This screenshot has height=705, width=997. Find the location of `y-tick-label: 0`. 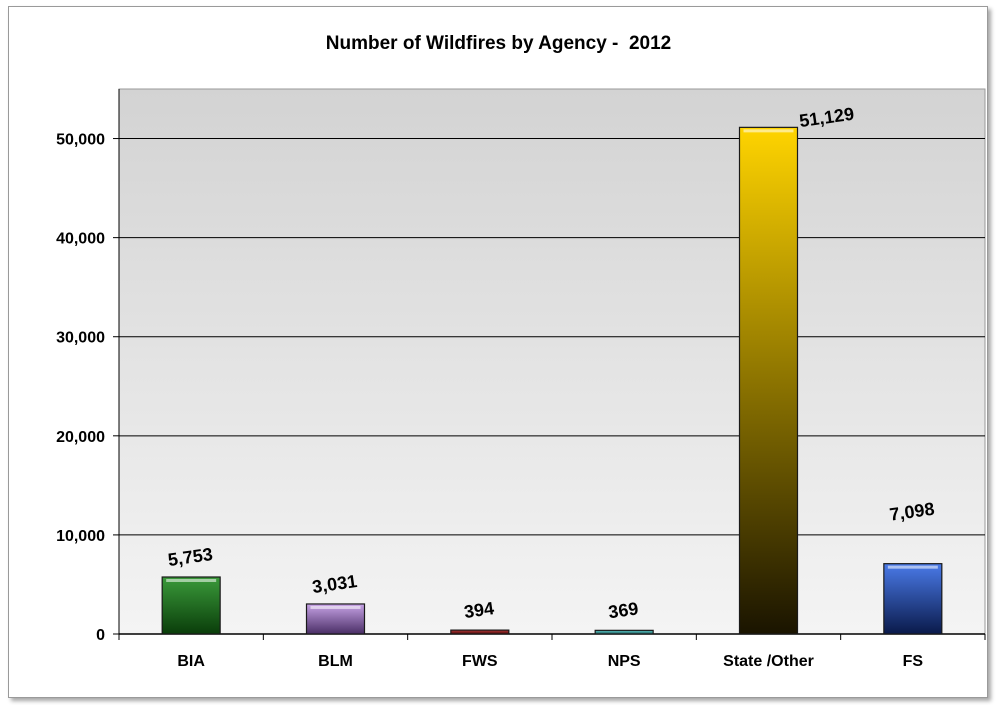

y-tick-label: 0 is located at coordinates (100, 635).